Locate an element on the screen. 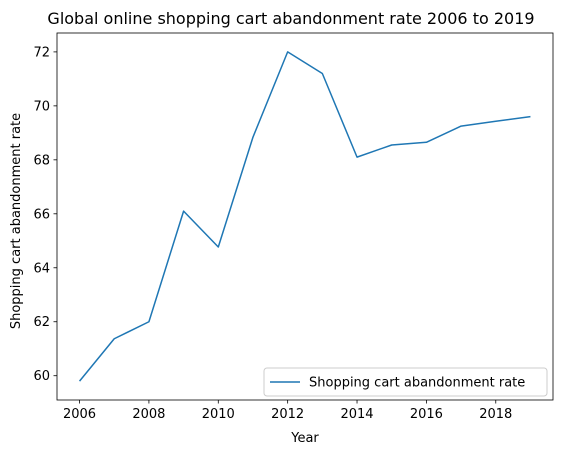  x-tick-label: 2008 is located at coordinates (148, 414).